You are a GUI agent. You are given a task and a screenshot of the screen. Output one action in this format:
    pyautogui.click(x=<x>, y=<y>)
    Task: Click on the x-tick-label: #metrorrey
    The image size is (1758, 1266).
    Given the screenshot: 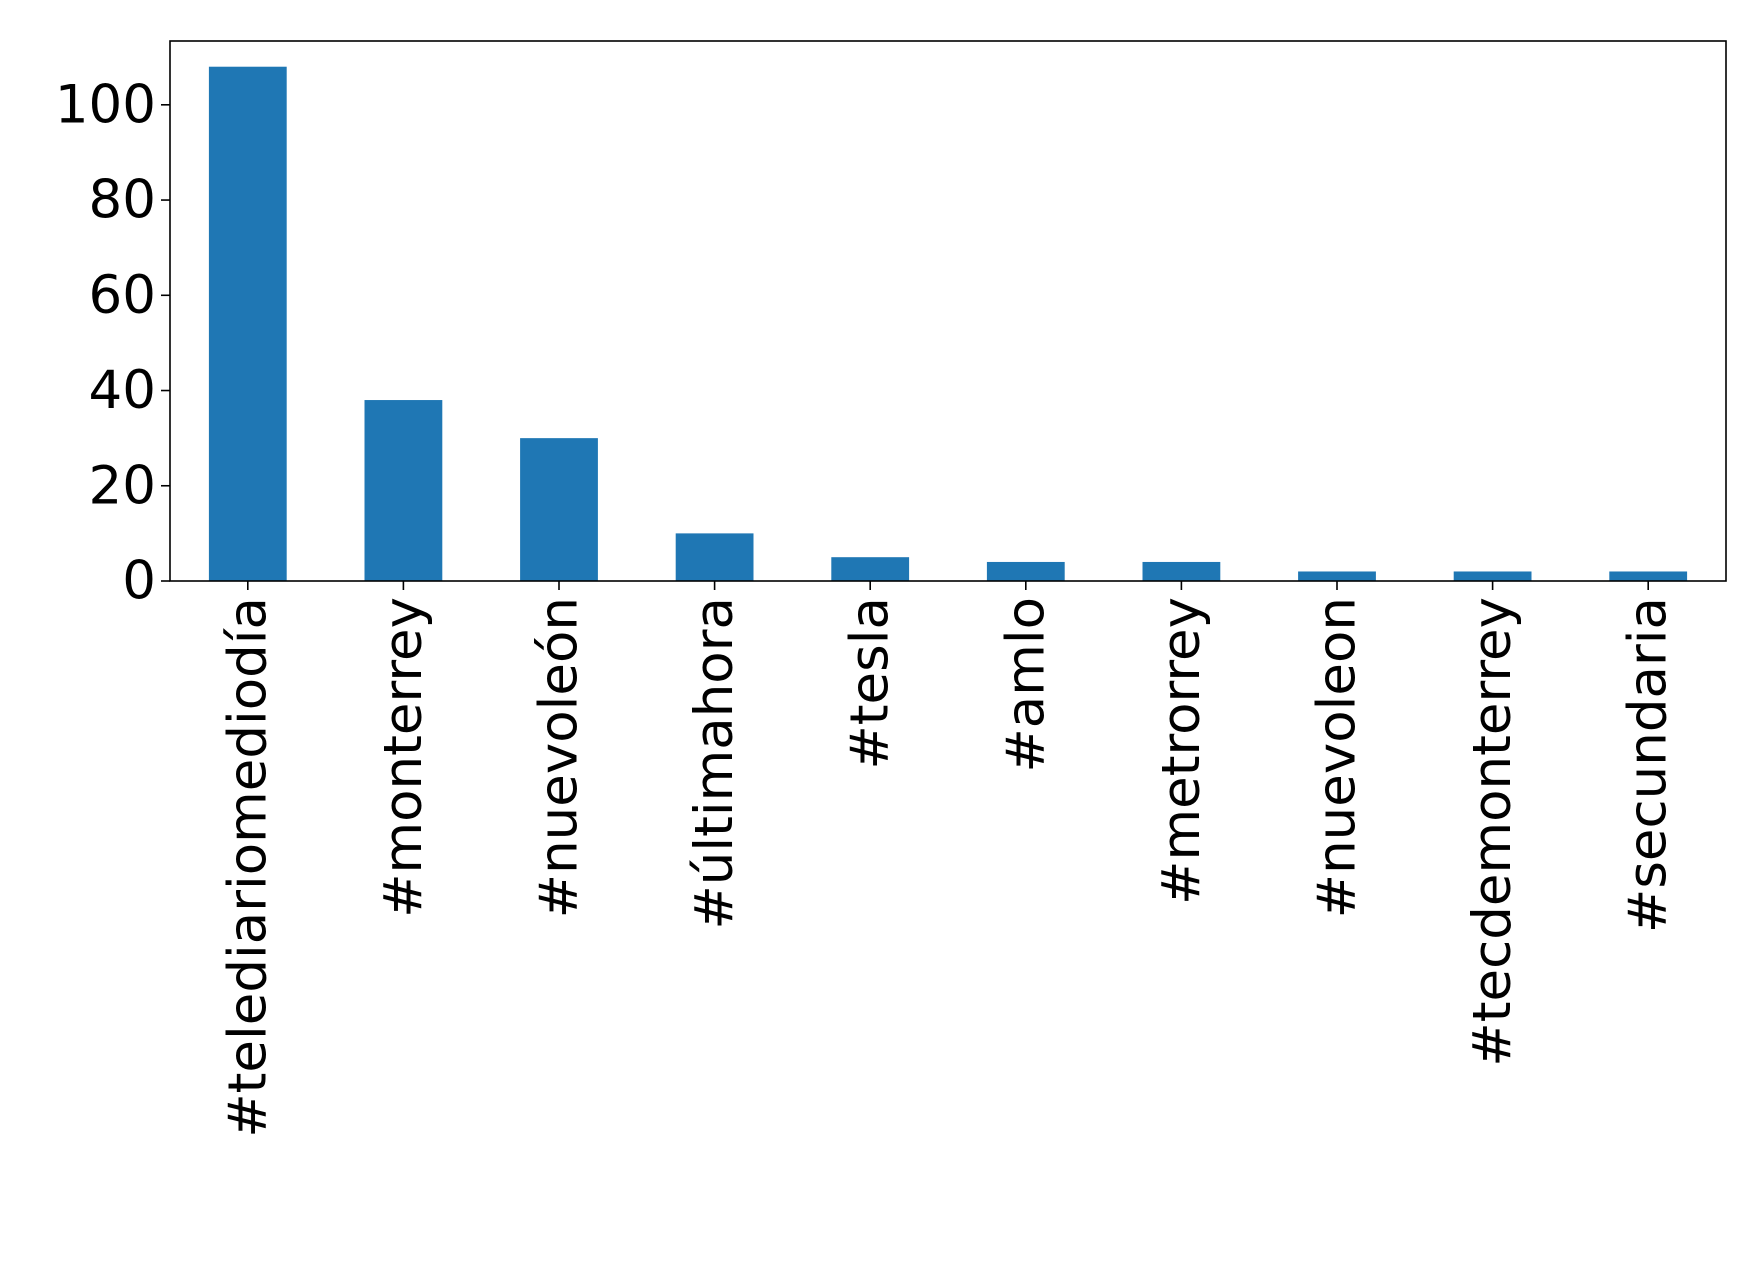 What is the action you would take?
    pyautogui.click(x=1181, y=751)
    